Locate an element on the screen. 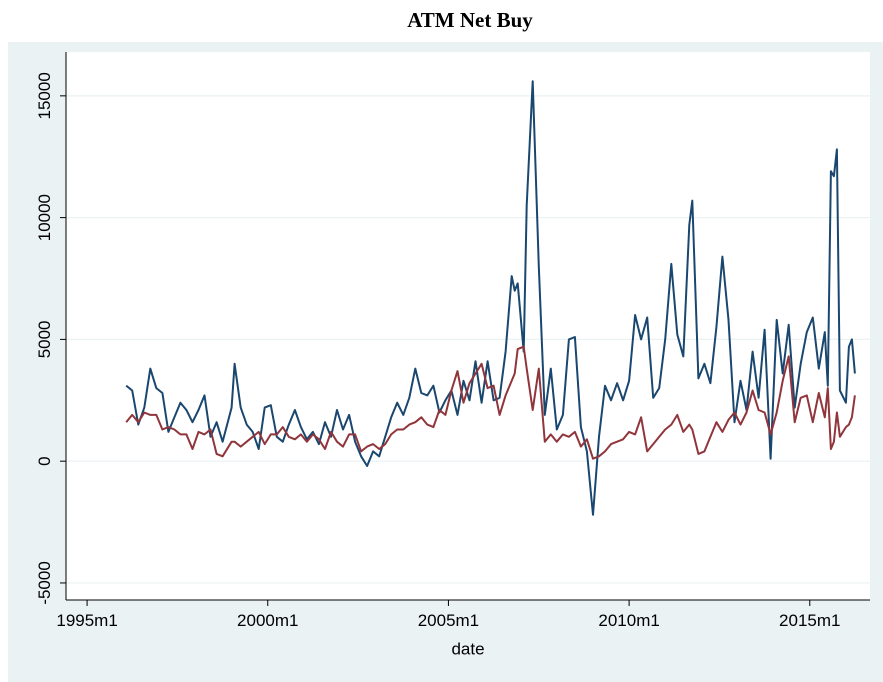  x-axis-label: date is located at coordinates (467, 648).